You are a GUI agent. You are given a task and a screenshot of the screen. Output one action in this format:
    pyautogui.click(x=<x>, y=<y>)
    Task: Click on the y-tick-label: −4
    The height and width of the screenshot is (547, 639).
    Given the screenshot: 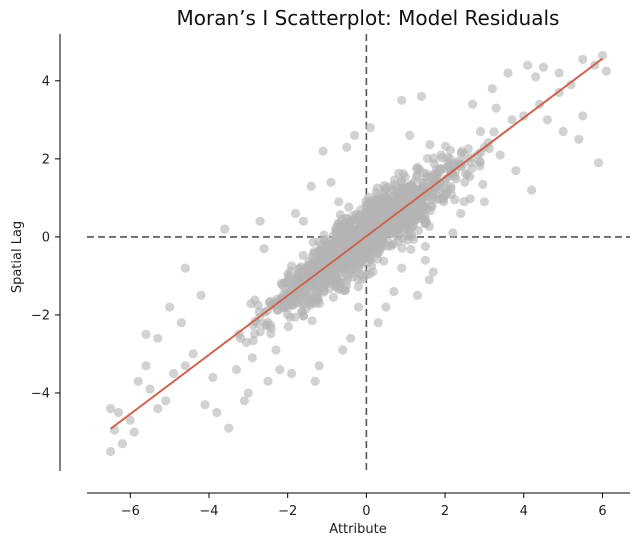 What is the action you would take?
    pyautogui.click(x=40, y=393)
    